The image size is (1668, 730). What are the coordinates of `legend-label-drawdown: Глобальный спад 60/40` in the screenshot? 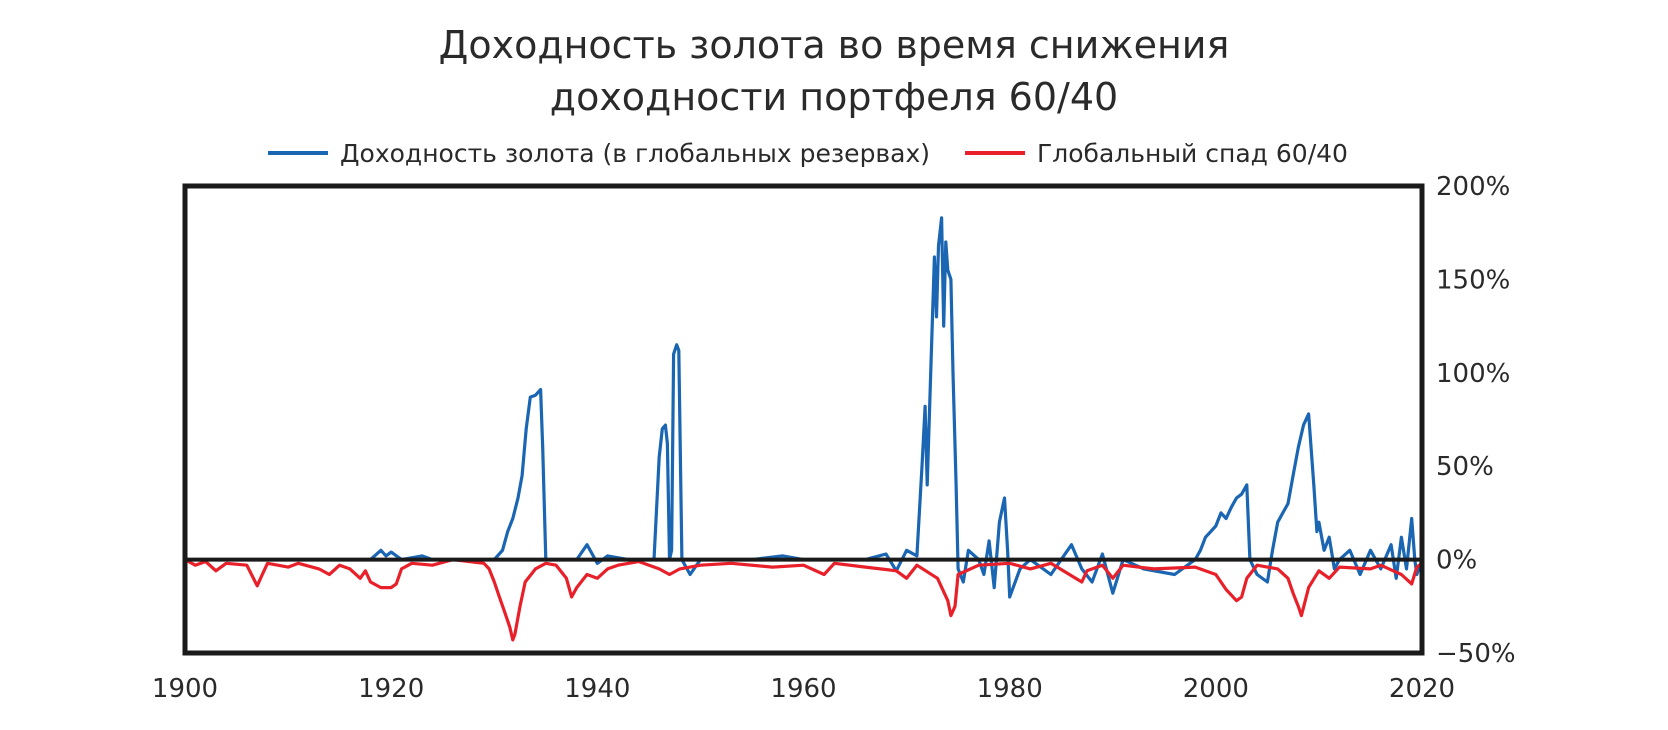 It's located at (1192, 153).